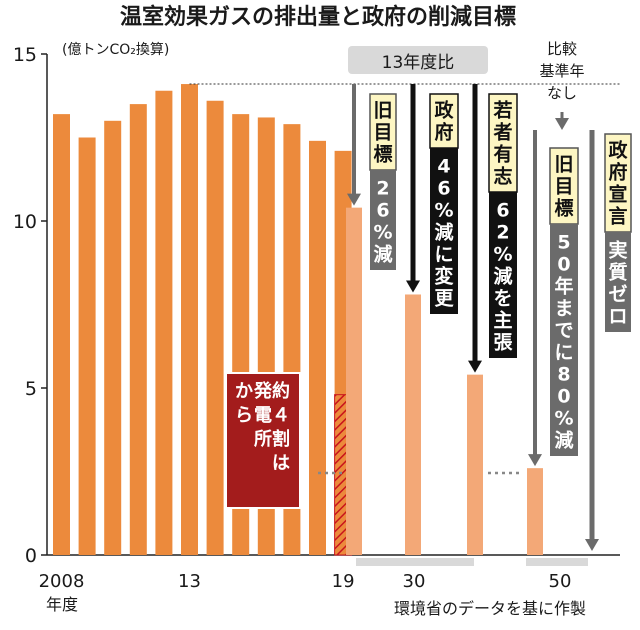 Image resolution: width=640 pixels, height=630 pixels. Describe the element at coordinates (563, 353) in the screenshot. I see `svg-text: に` at that location.